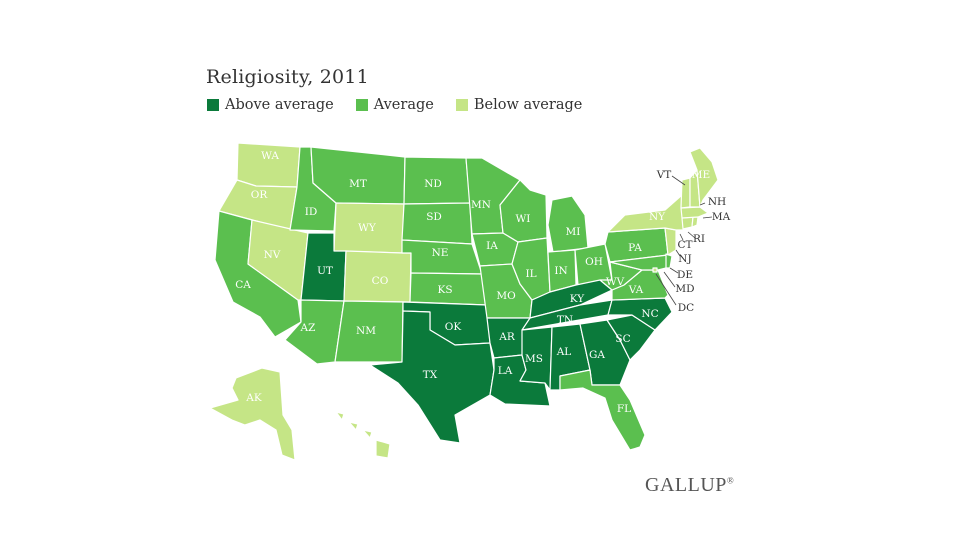 The image size is (960, 540). What do you see at coordinates (702, 204) in the screenshot?
I see `leader-nh` at bounding box center [702, 204].